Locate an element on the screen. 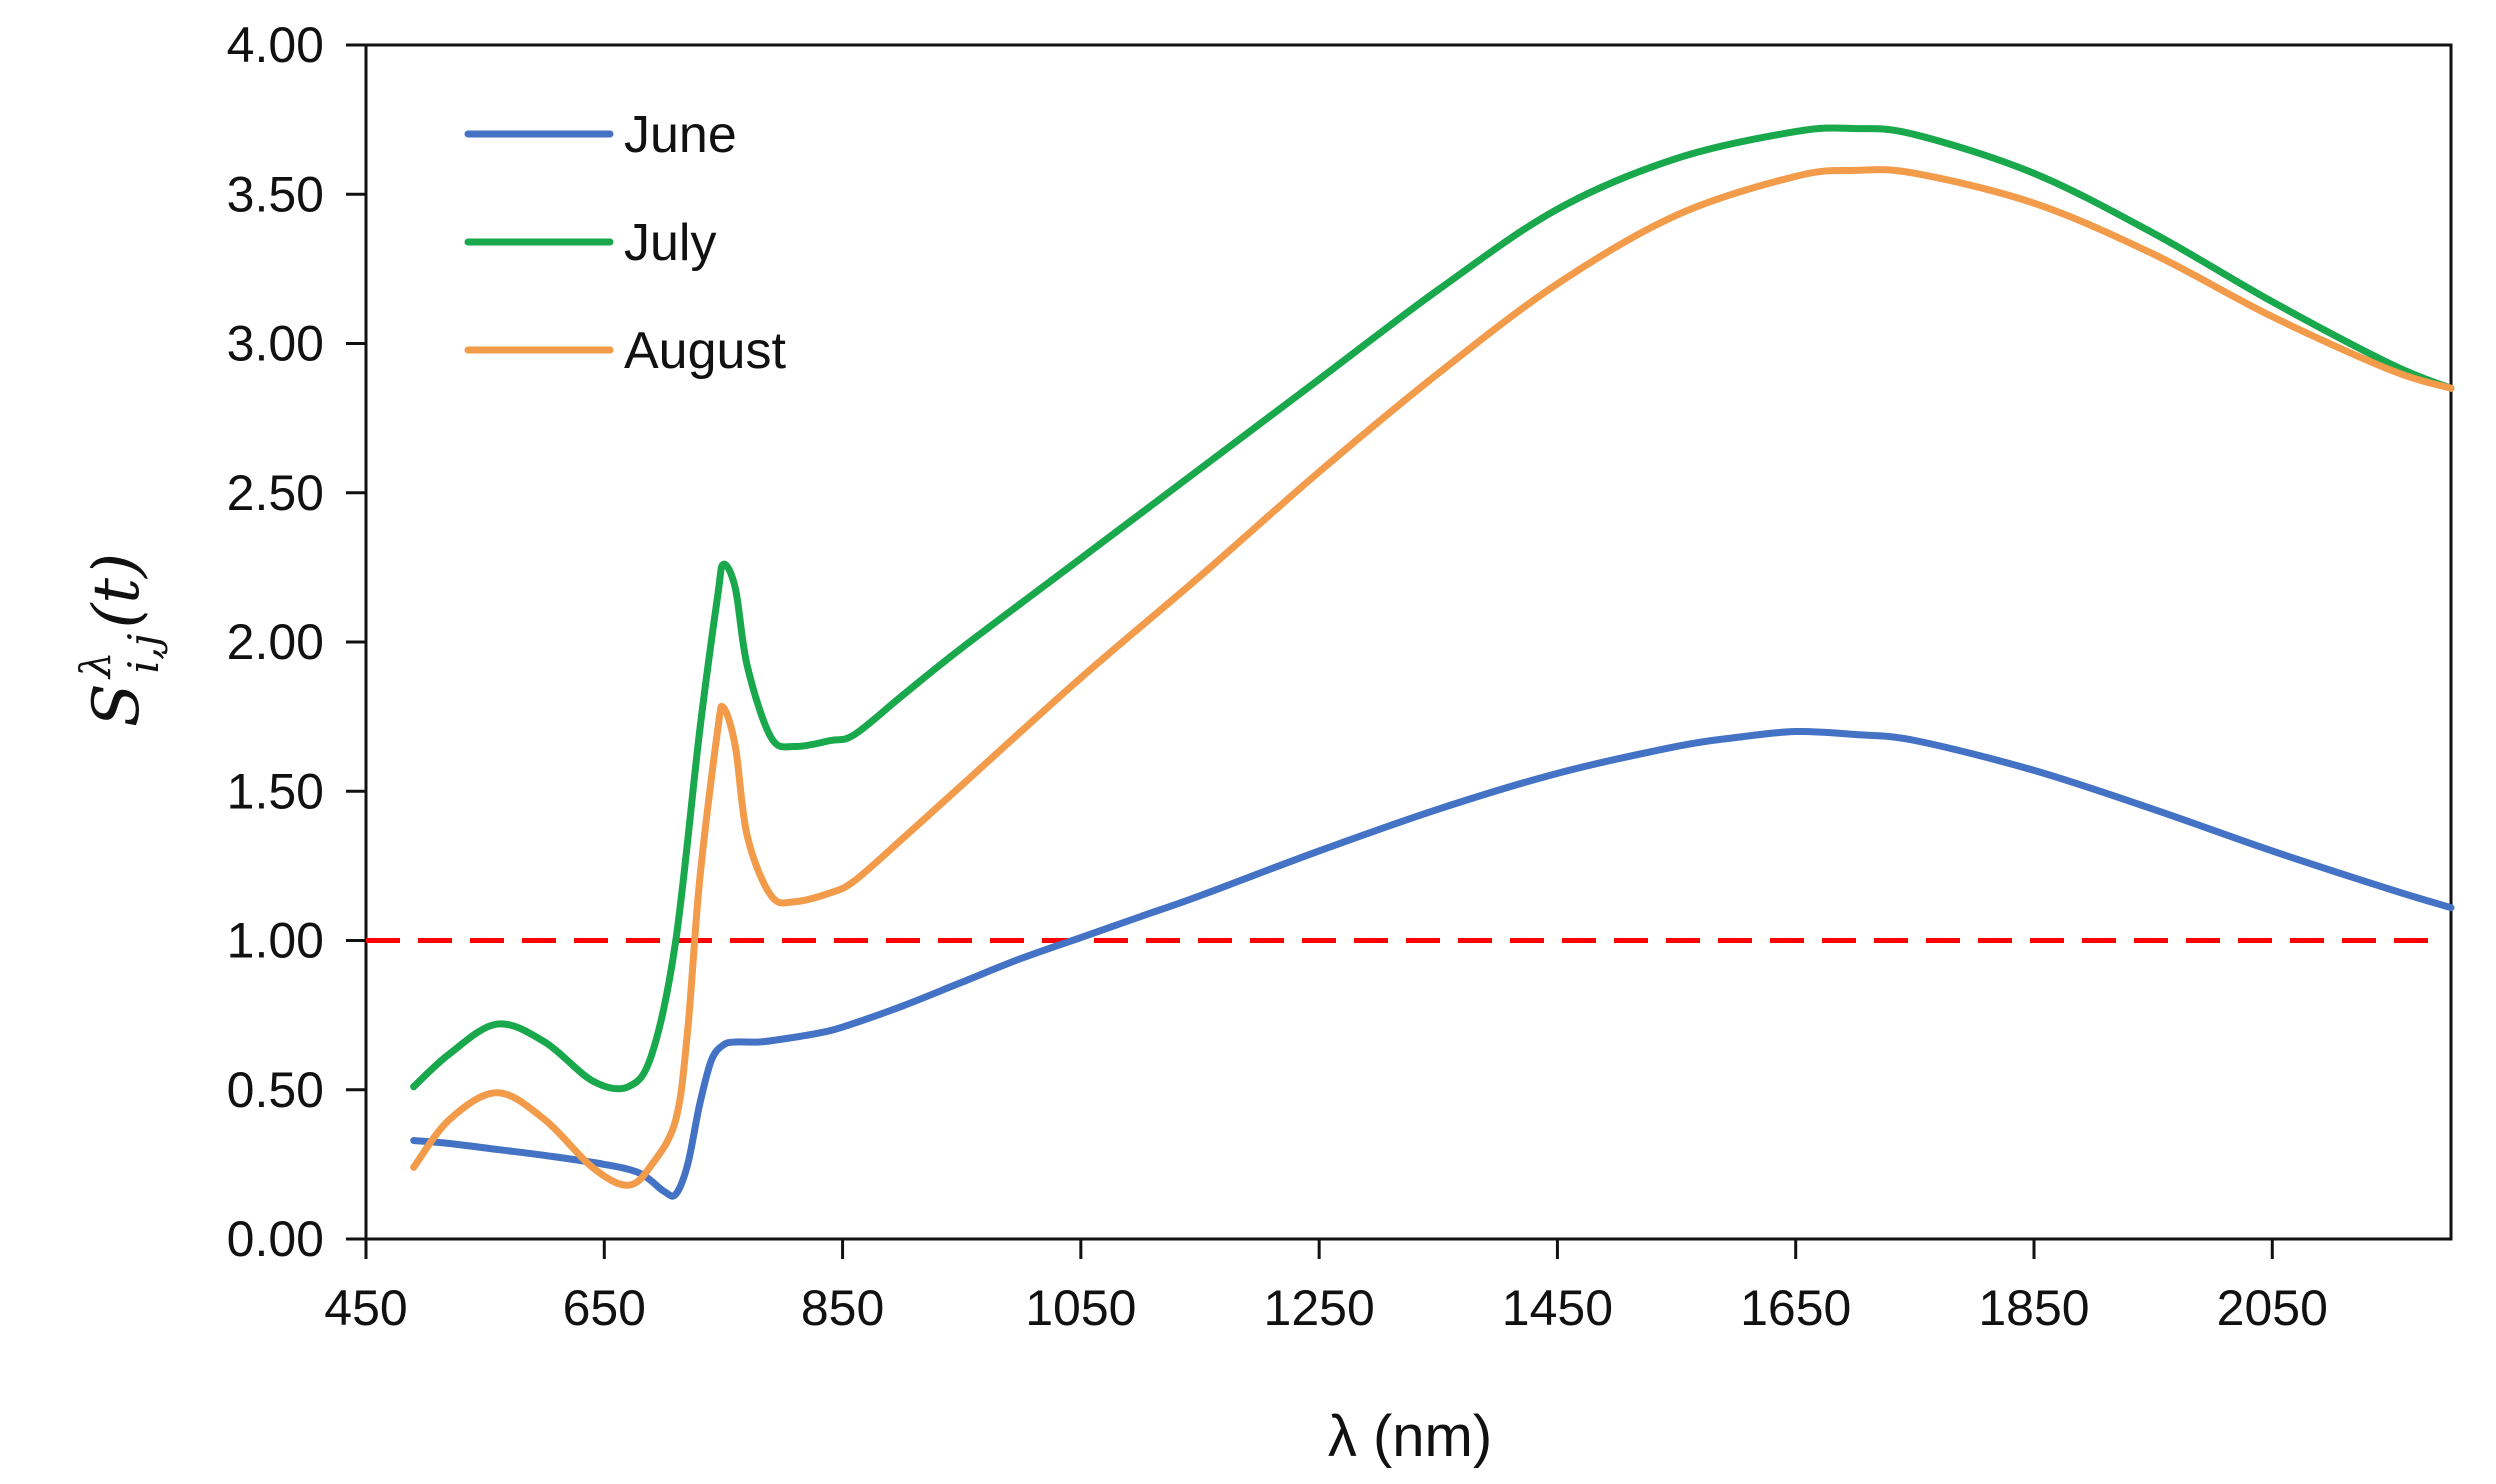 Image resolution: width=2496 pixels, height=1484 pixels. y-axis-title-superscript: λ is located at coordinates (95, 666).